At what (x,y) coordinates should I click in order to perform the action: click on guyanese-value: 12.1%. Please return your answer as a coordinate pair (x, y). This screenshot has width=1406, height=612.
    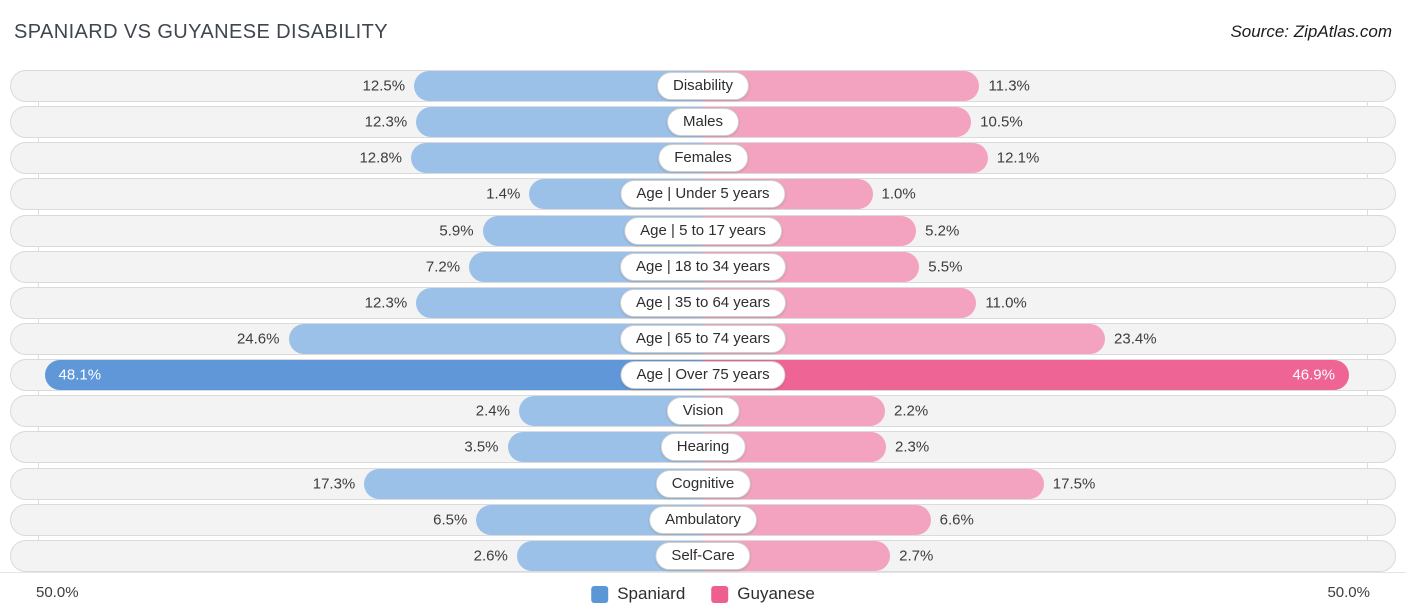
    Looking at the image, I should click on (1018, 158).